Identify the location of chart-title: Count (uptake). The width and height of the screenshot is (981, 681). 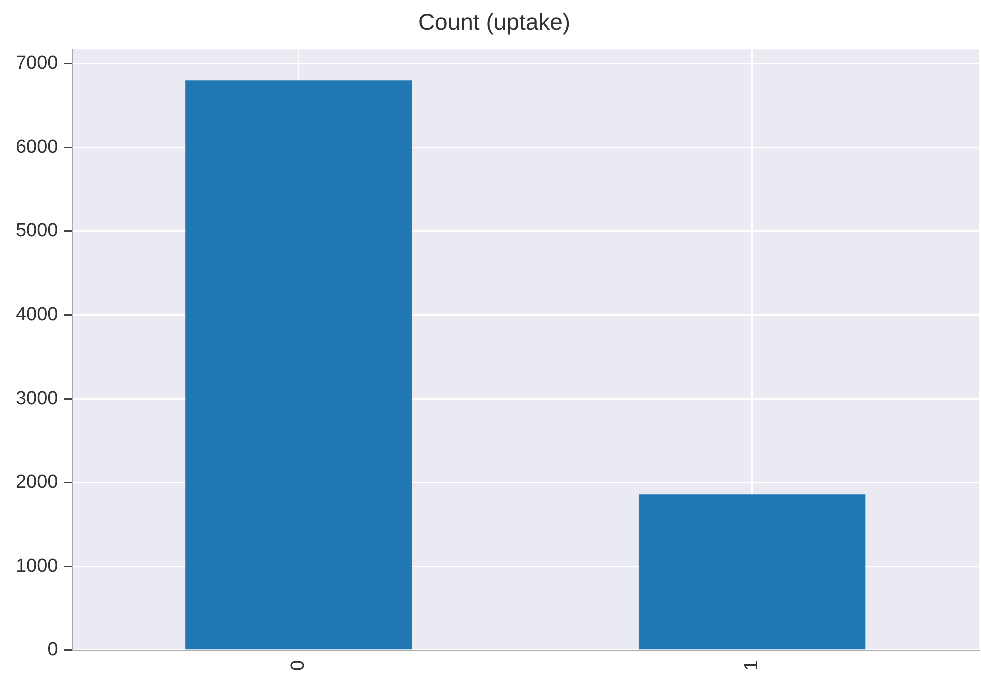
(494, 22).